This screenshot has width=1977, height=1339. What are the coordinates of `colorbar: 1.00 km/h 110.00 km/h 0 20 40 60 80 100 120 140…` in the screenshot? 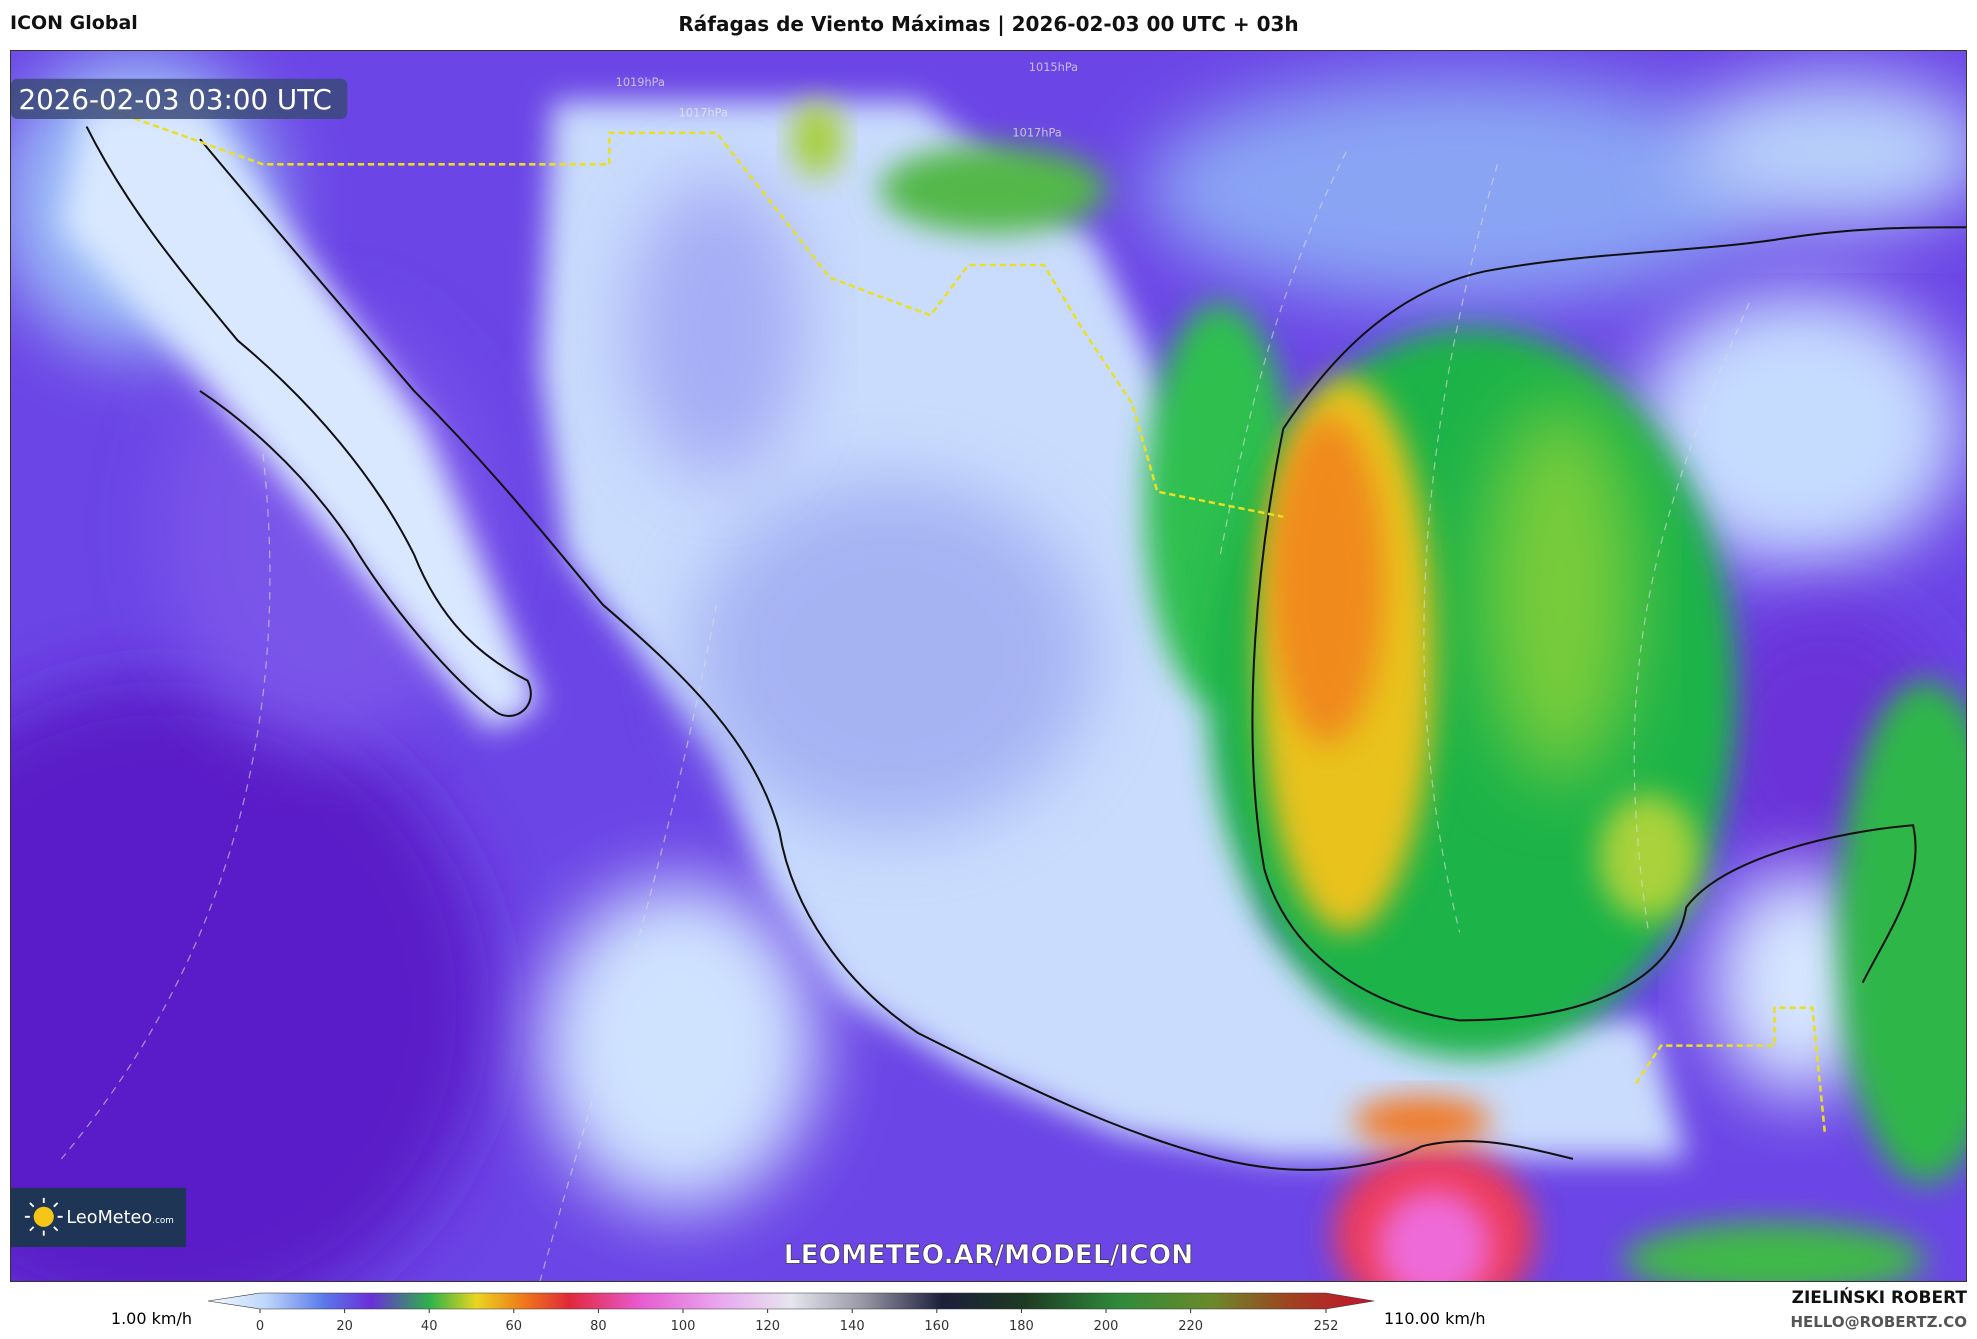 It's located at (798, 1313).